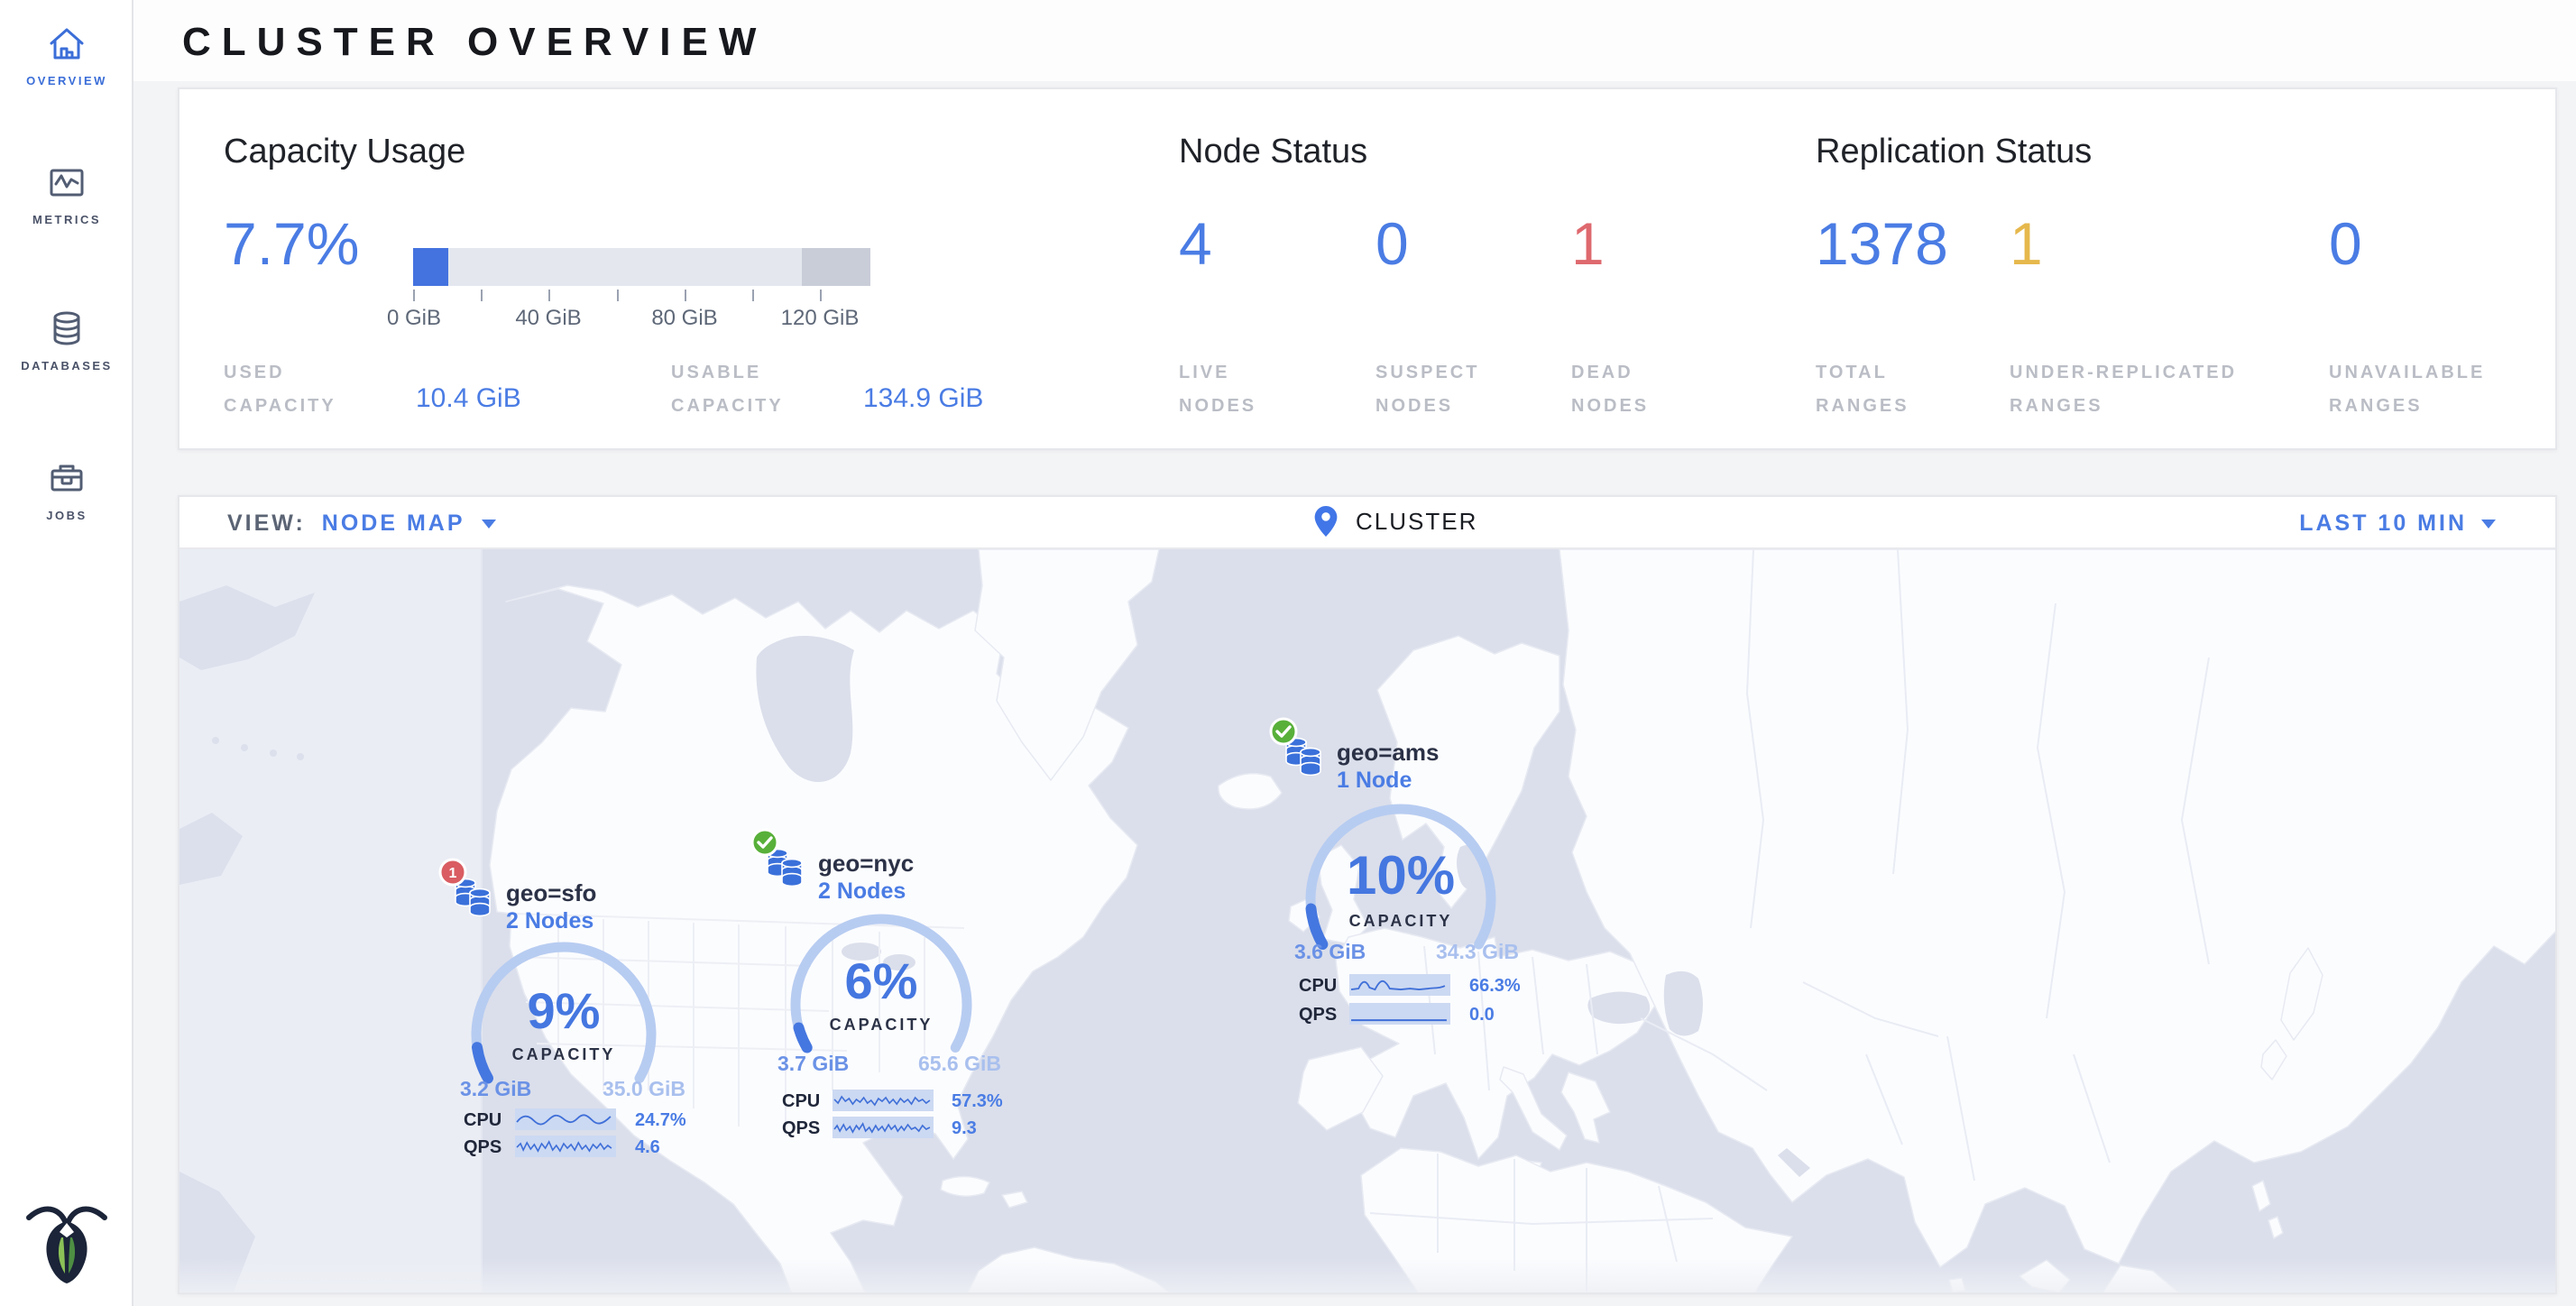 The image size is (2576, 1306). What do you see at coordinates (475, 42) in the screenshot?
I see `page-title: CLUSTER OVERVIEW` at bounding box center [475, 42].